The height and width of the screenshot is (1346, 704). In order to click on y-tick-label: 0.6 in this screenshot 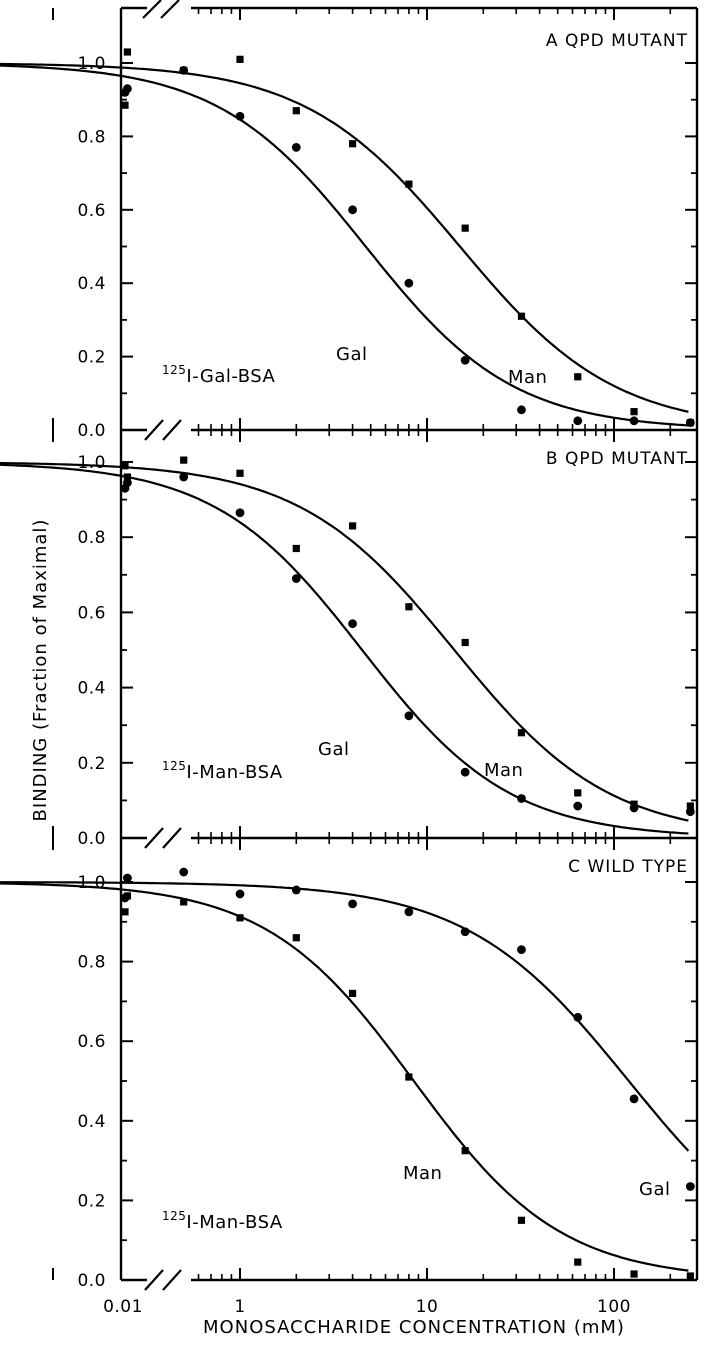, I will do `click(91, 211)`.